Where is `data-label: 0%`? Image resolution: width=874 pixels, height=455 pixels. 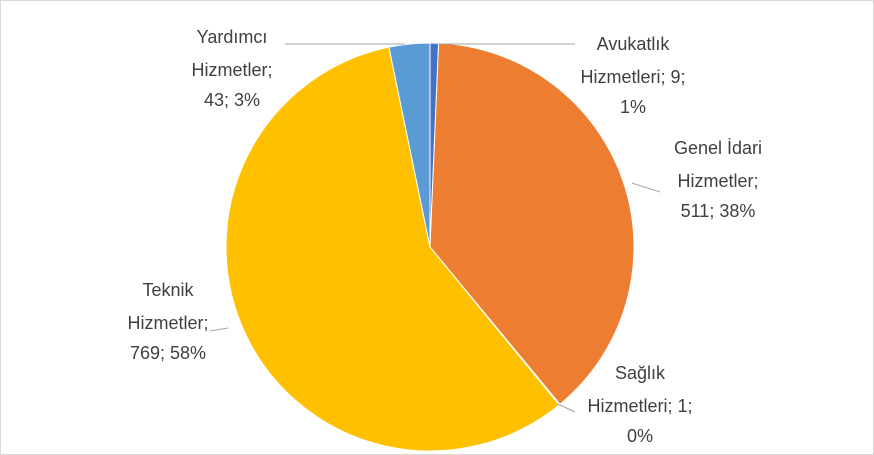 data-label: 0% is located at coordinates (640, 436).